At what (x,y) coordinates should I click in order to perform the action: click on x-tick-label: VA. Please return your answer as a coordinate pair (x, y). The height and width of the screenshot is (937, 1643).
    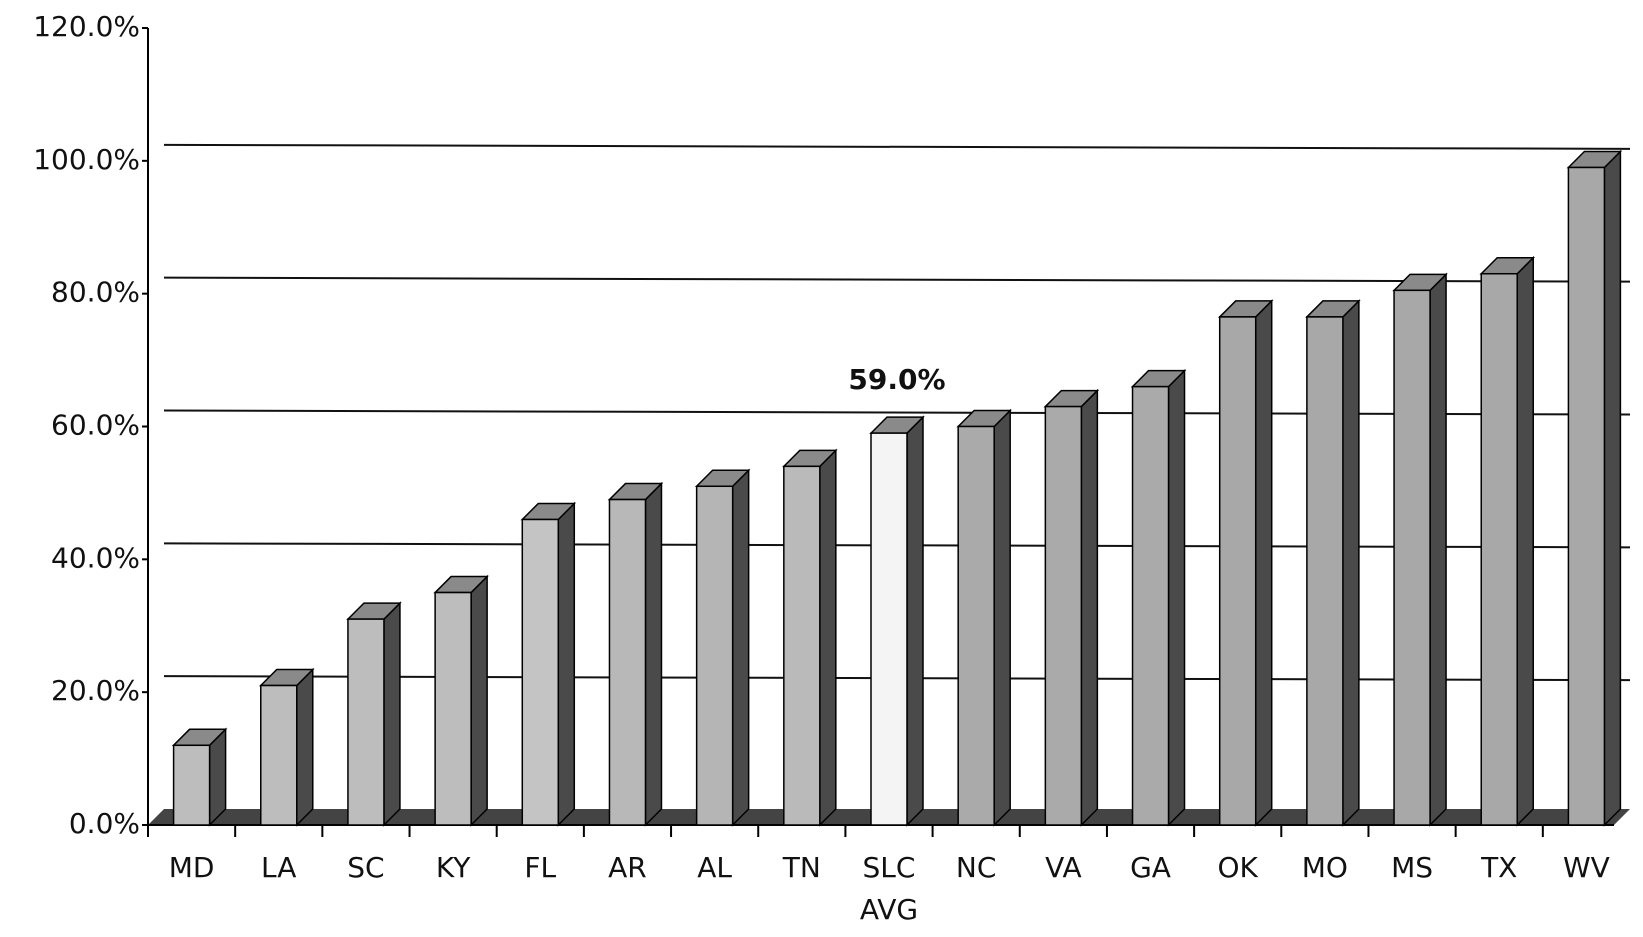
    Looking at the image, I should click on (1063, 867).